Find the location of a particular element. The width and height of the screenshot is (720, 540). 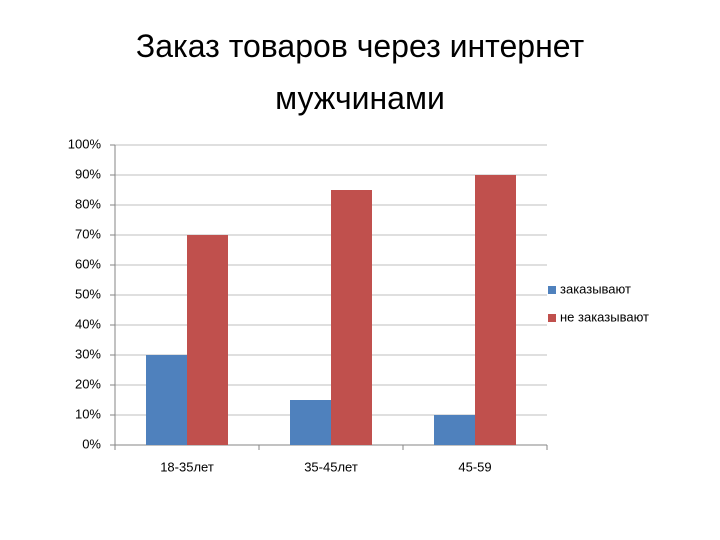

x-tick-label: 45-59 is located at coordinates (474, 466).